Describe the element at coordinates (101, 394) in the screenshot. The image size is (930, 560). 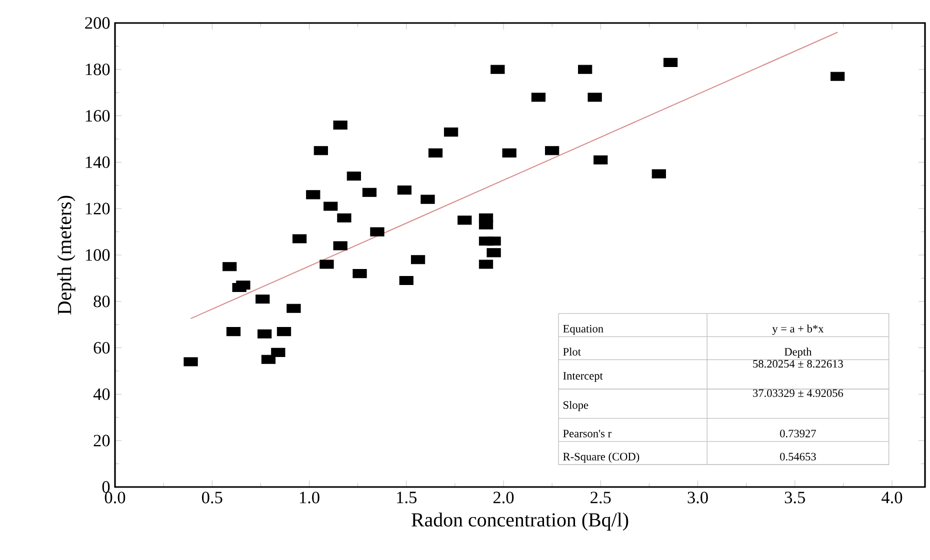
I see `y-tick-label: 40` at that location.